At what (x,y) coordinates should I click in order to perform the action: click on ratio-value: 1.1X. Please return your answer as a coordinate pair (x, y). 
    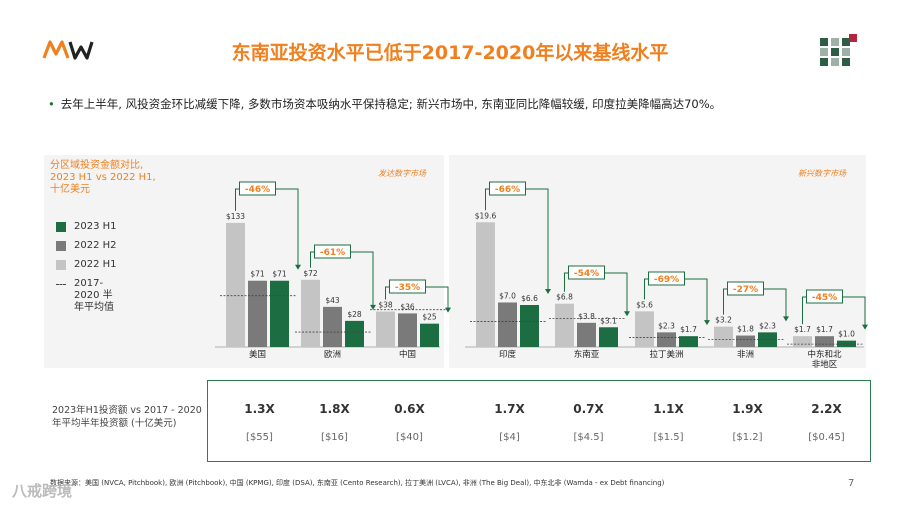
    Looking at the image, I should click on (668, 409).